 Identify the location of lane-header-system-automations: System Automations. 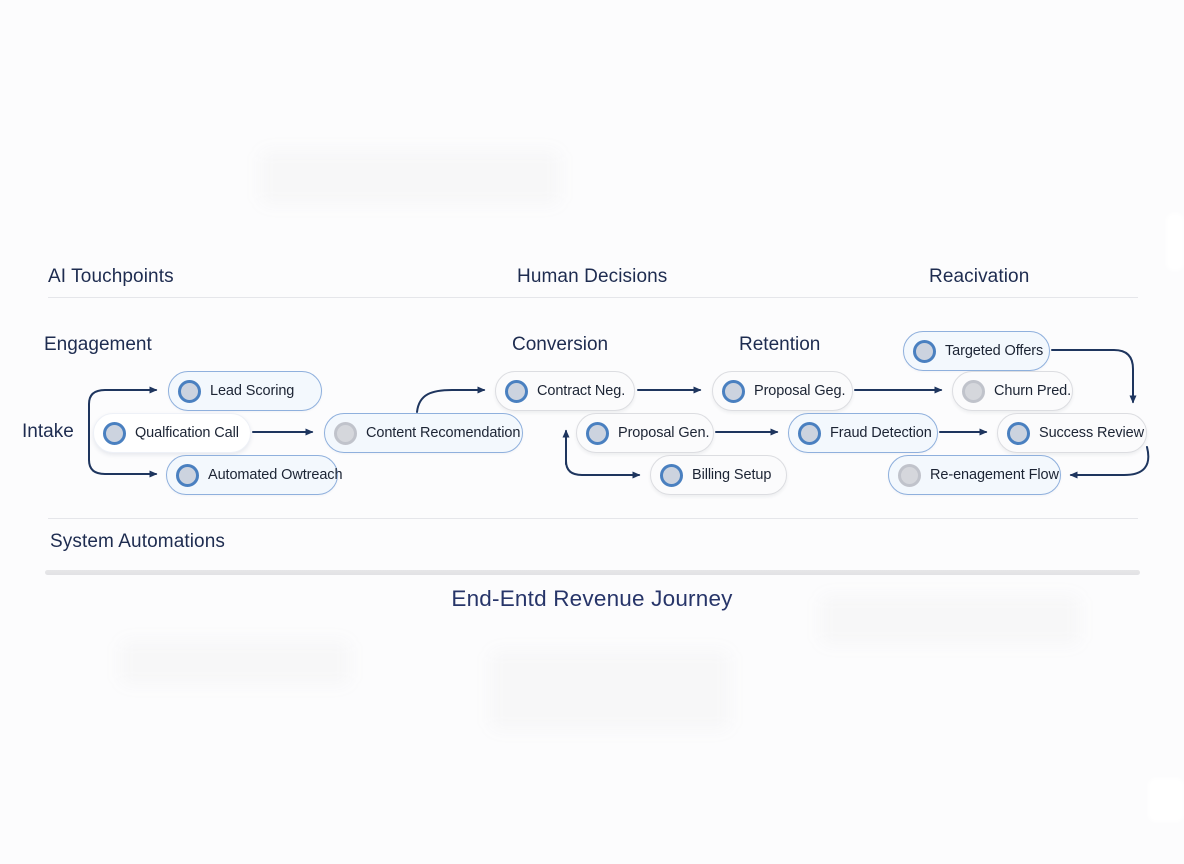
(137, 541).